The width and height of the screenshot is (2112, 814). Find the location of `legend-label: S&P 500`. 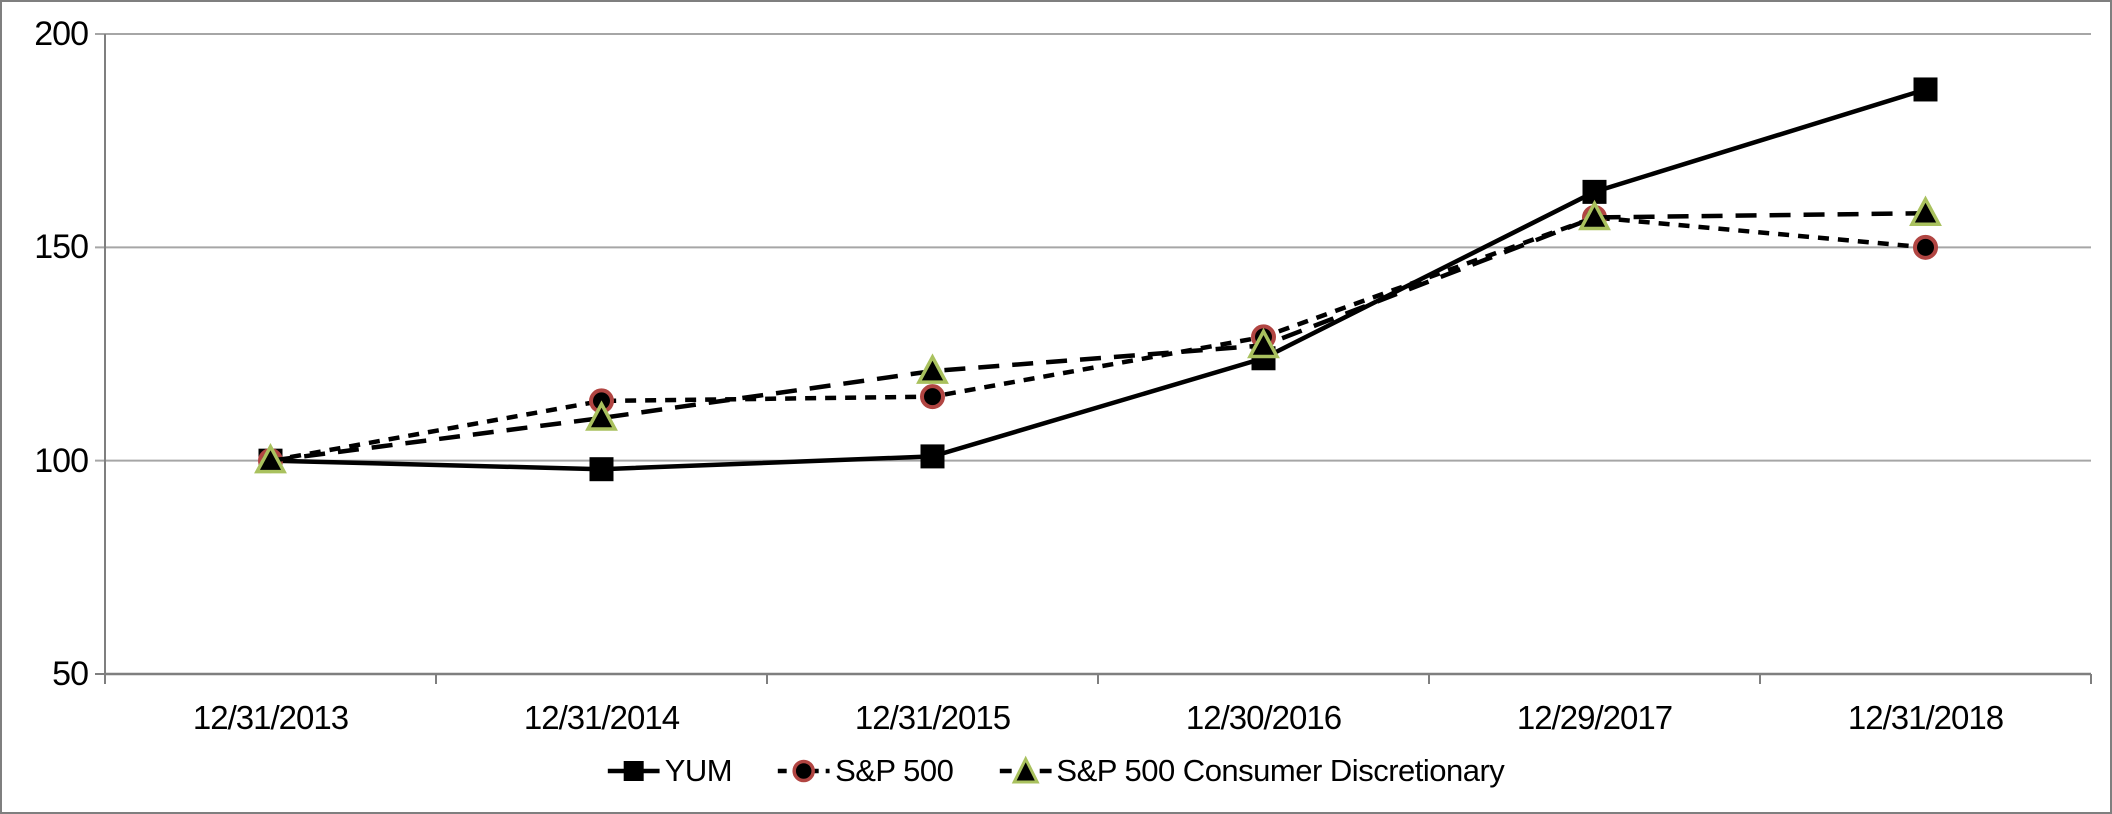

legend-label: S&P 500 is located at coordinates (894, 770).